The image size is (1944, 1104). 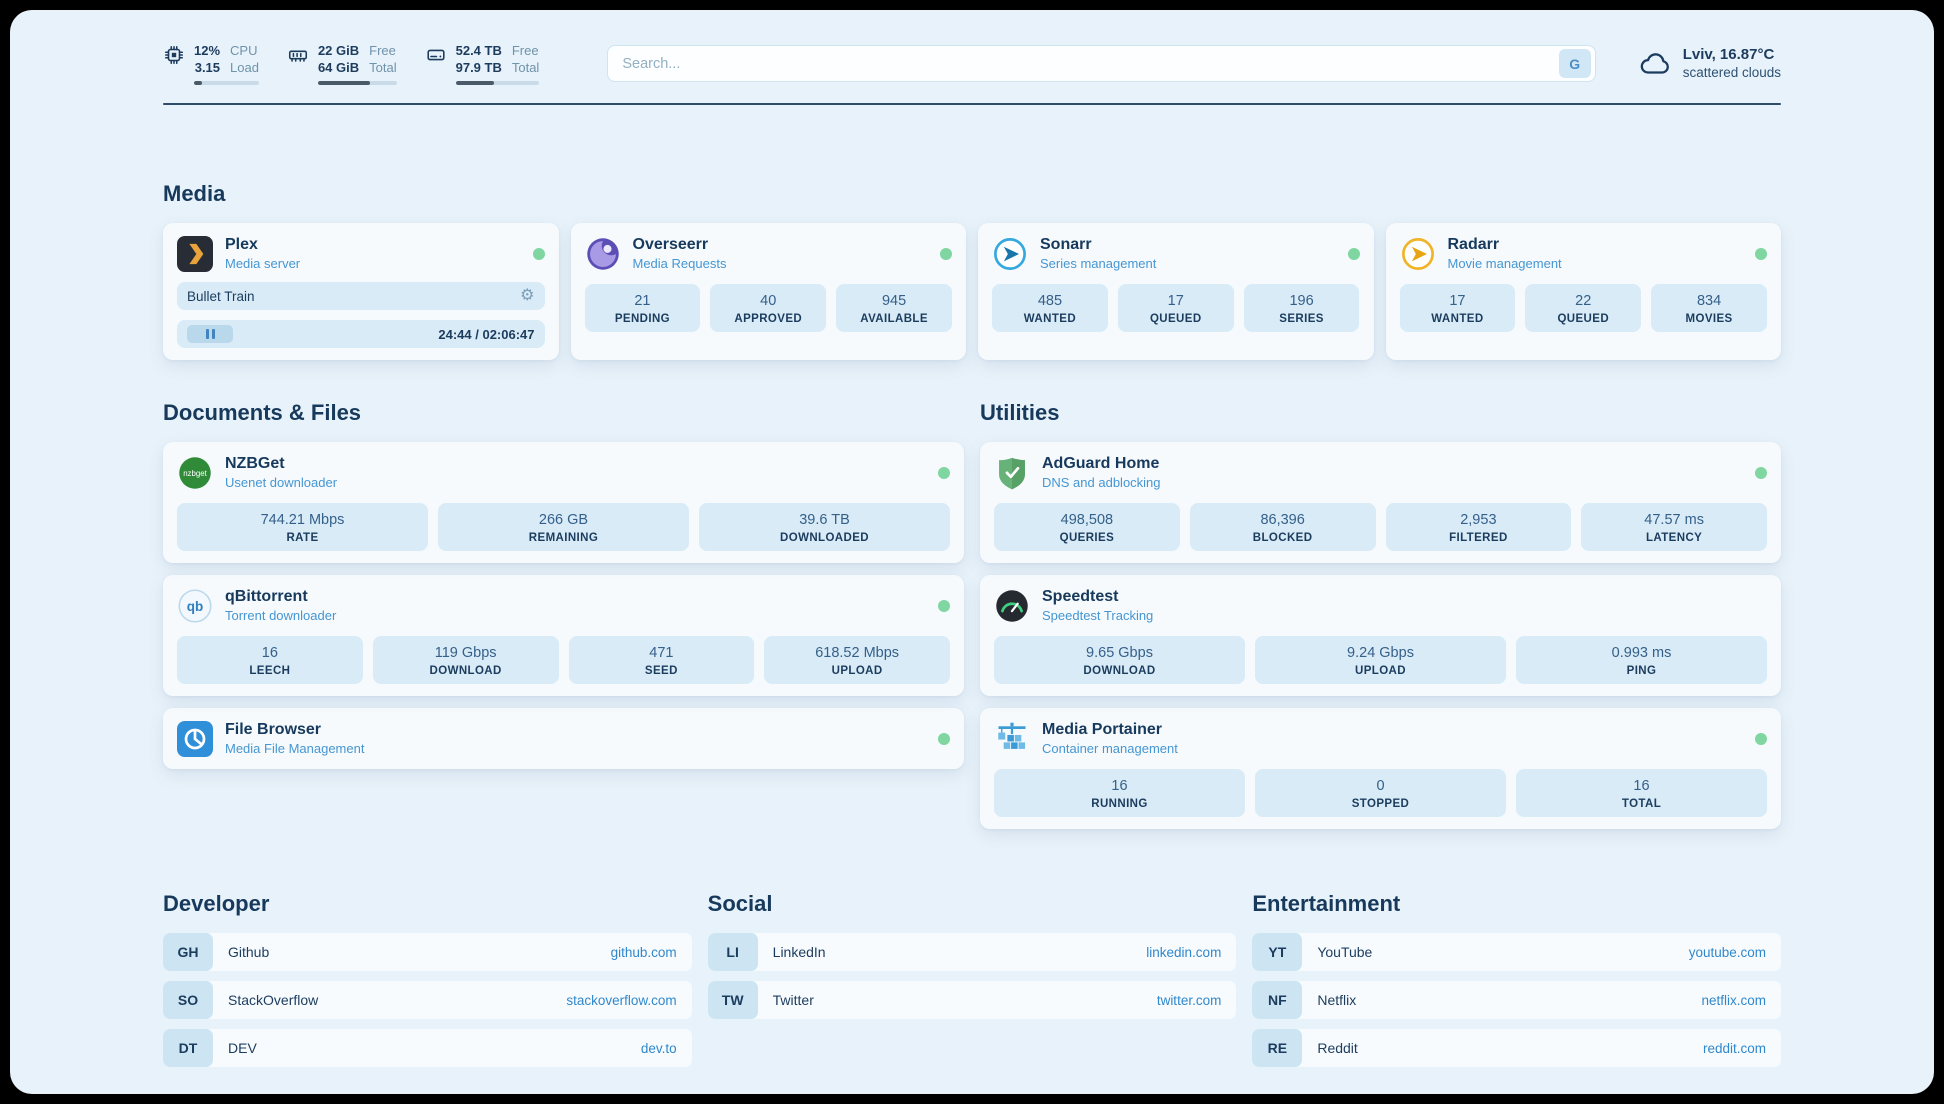 What do you see at coordinates (603, 254) in the screenshot?
I see `overseerr-icon` at bounding box center [603, 254].